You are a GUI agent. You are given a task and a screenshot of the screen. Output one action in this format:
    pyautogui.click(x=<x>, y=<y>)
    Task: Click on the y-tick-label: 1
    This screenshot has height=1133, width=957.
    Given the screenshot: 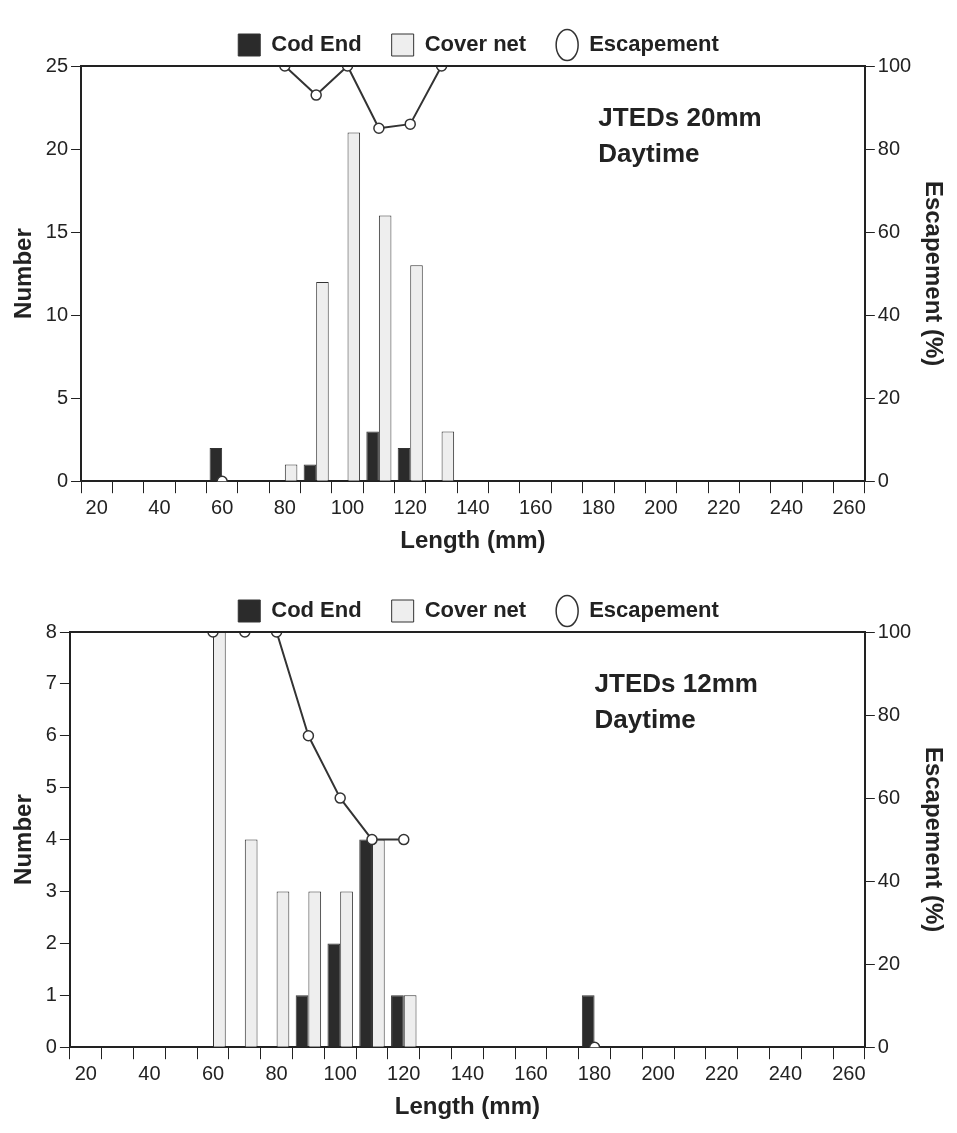 What is the action you would take?
    pyautogui.click(x=51, y=993)
    